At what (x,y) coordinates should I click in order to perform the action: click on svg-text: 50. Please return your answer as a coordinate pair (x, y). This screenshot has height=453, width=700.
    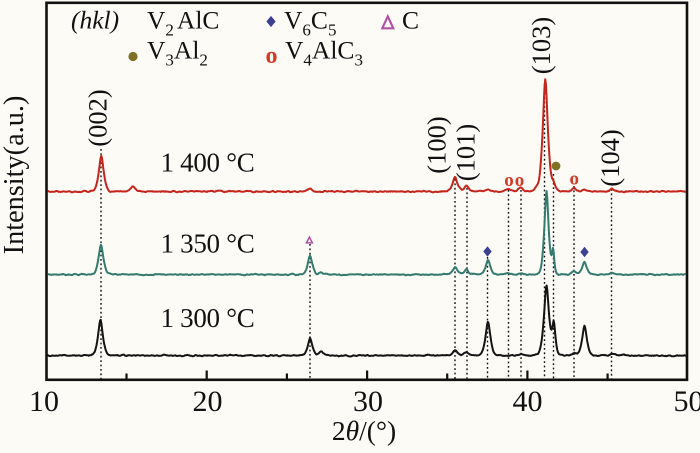
    Looking at the image, I should click on (687, 401).